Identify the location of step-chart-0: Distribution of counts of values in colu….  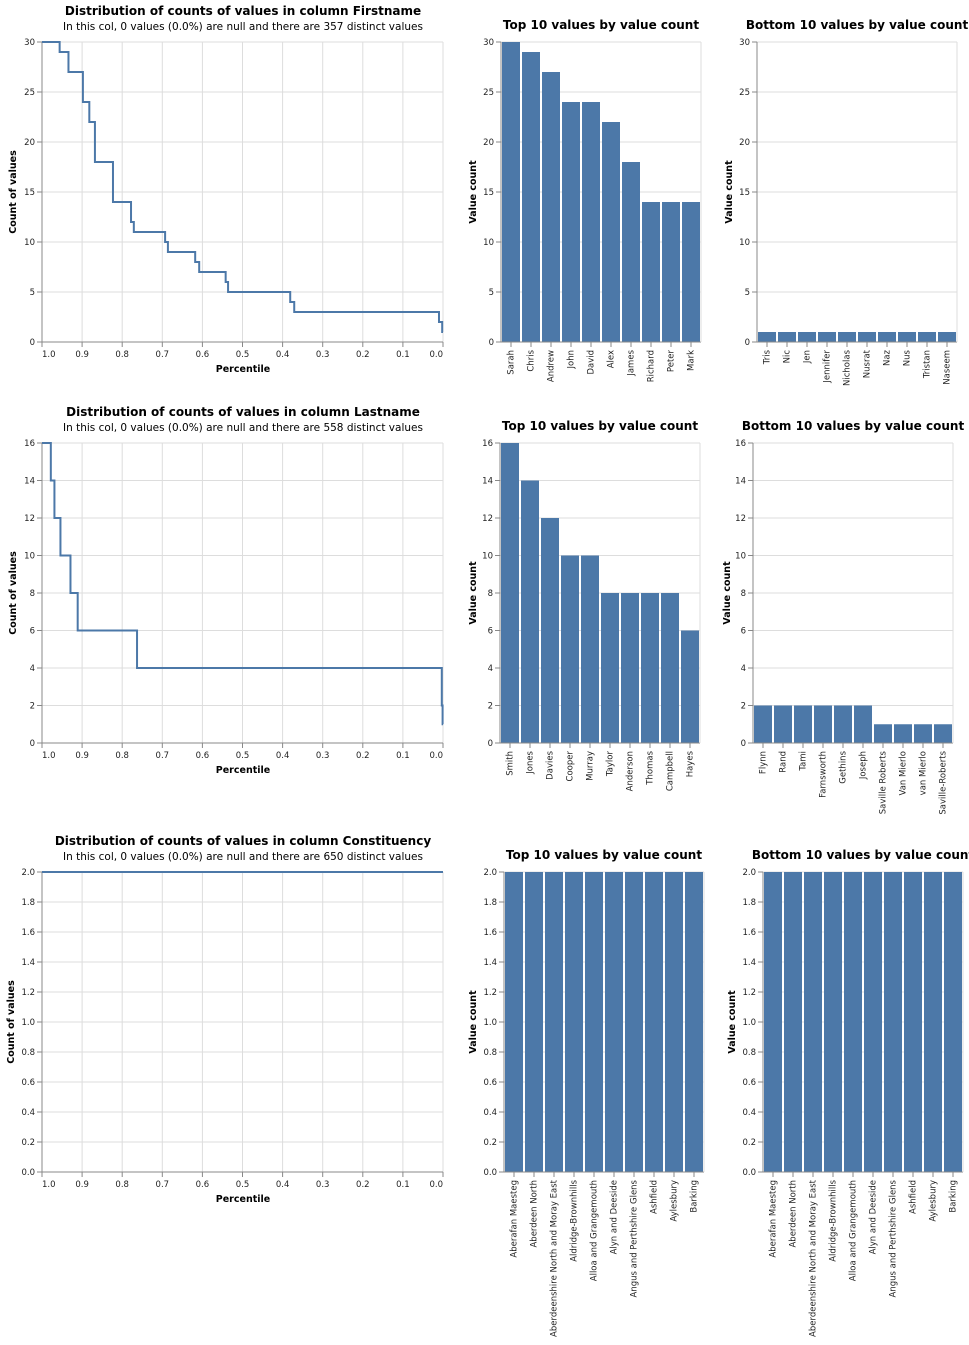
(226, 189).